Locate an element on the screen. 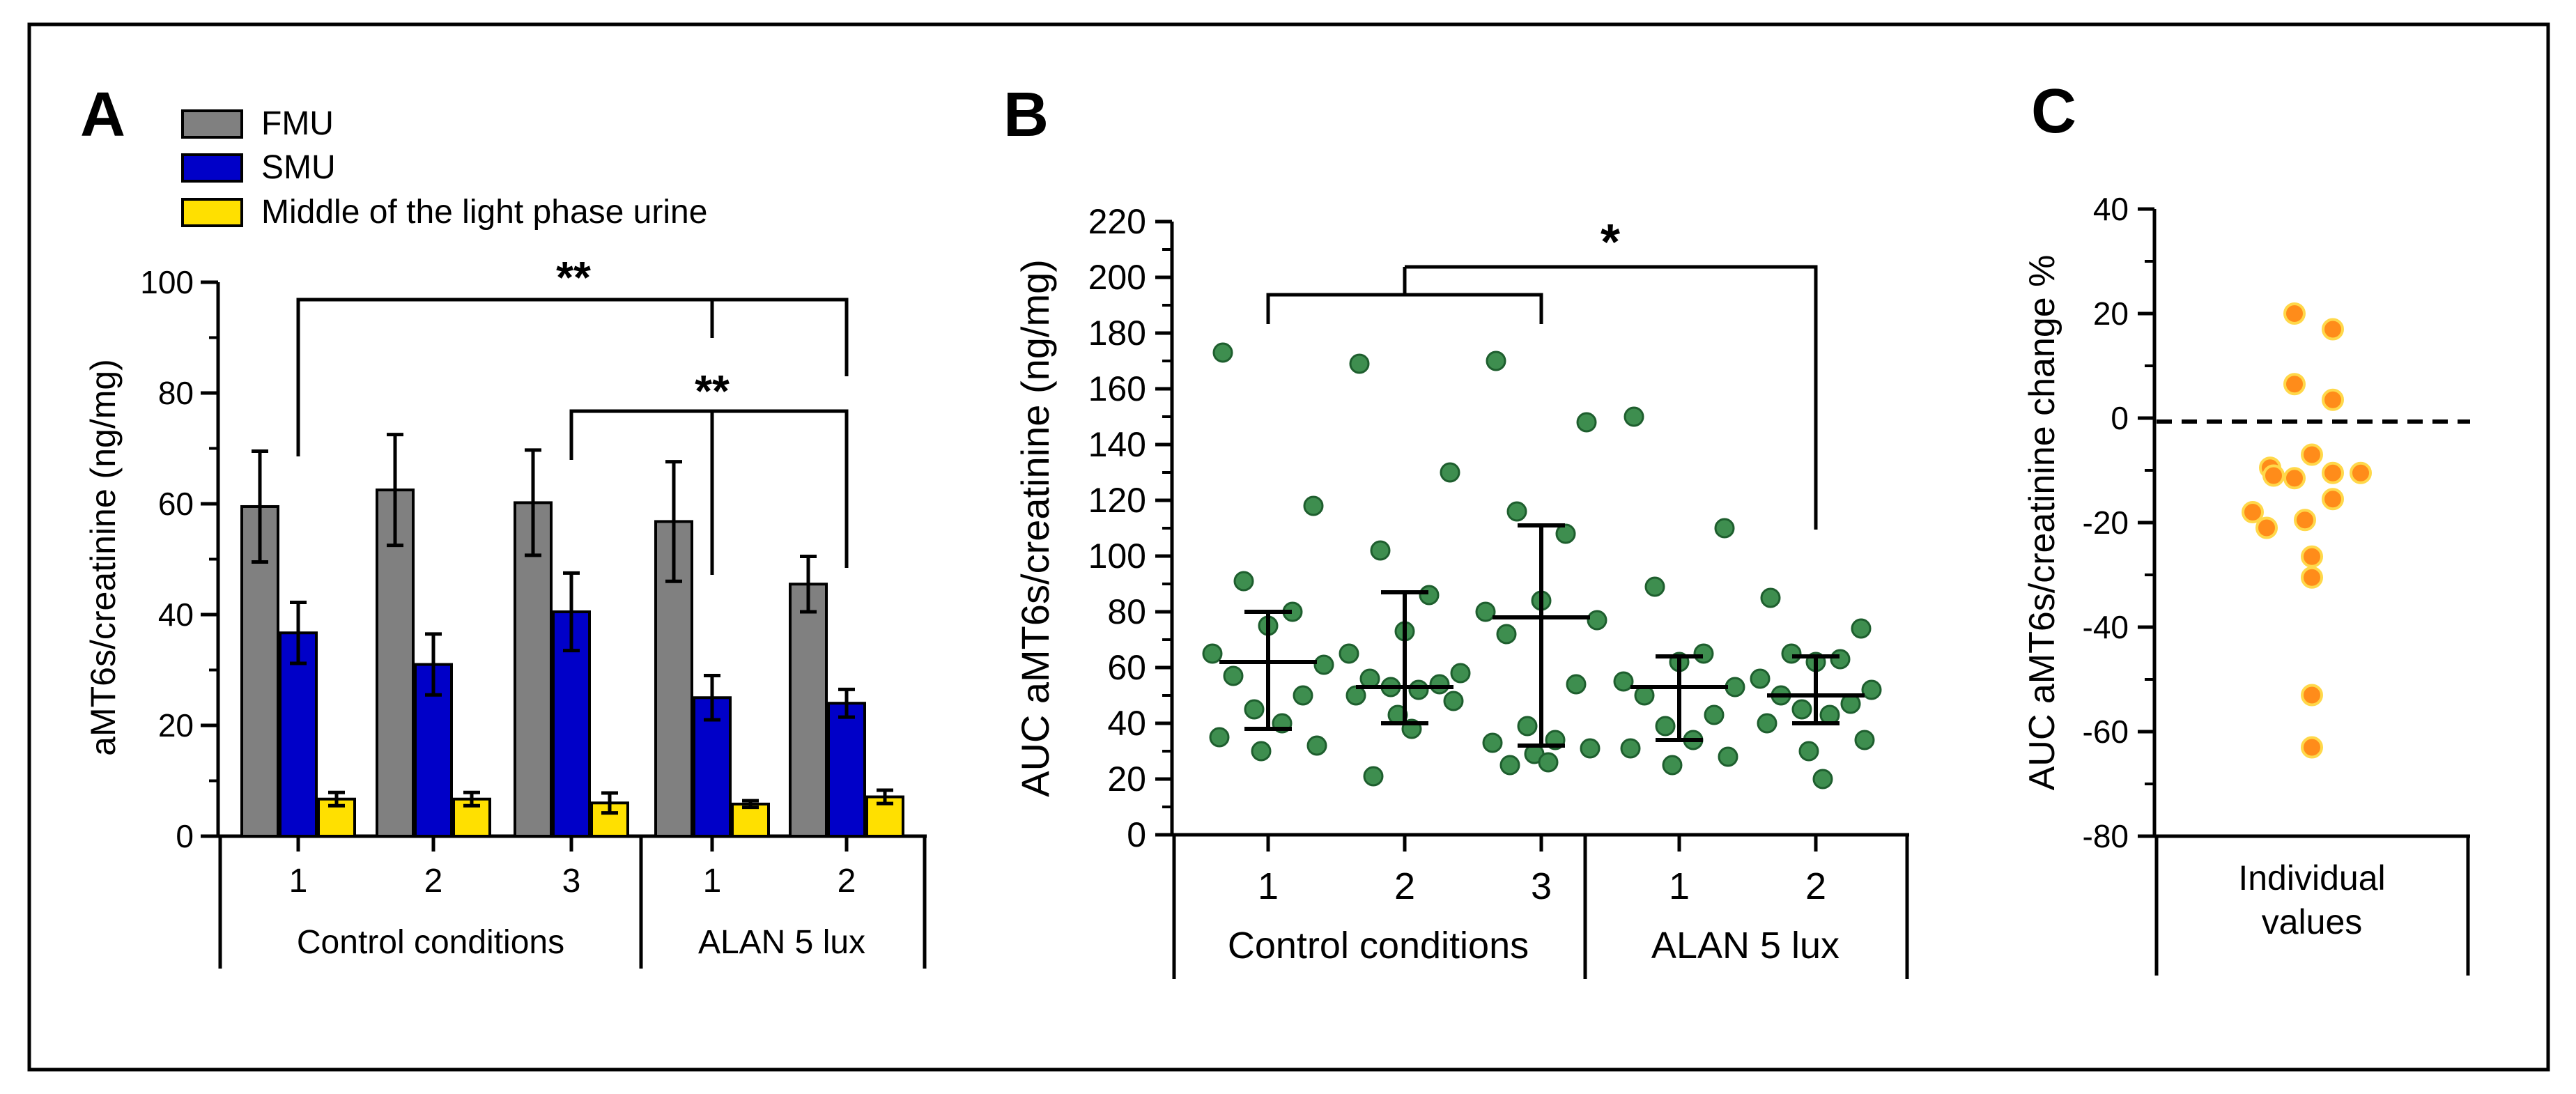  legend-label-smu: SMU is located at coordinates (298, 167).